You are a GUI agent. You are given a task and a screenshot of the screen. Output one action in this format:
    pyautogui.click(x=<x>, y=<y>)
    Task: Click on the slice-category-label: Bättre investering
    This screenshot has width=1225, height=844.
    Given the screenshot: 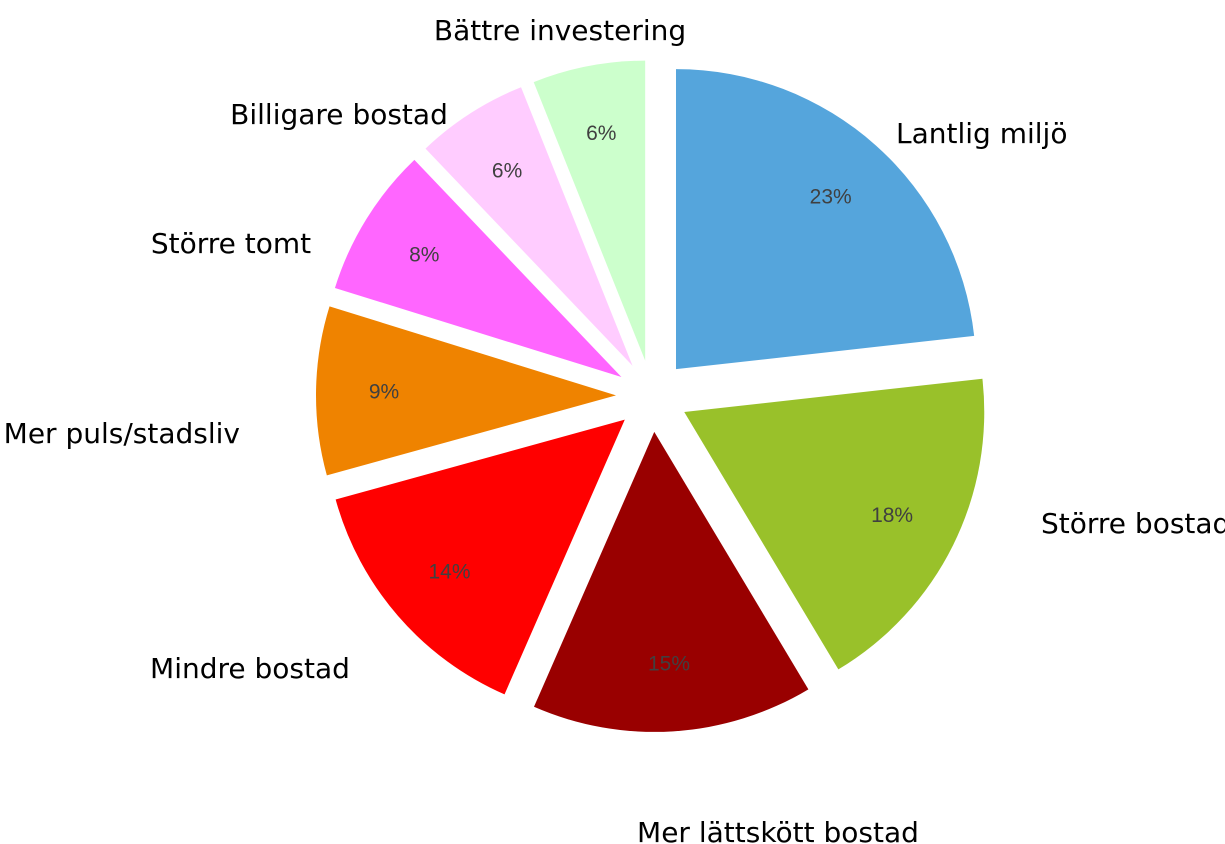 What is the action you would take?
    pyautogui.click(x=560, y=30)
    